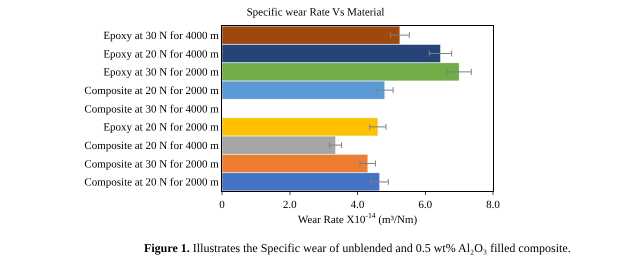 The image size is (631, 263). I want to click on x-tick-label: 4.0, so click(357, 205).